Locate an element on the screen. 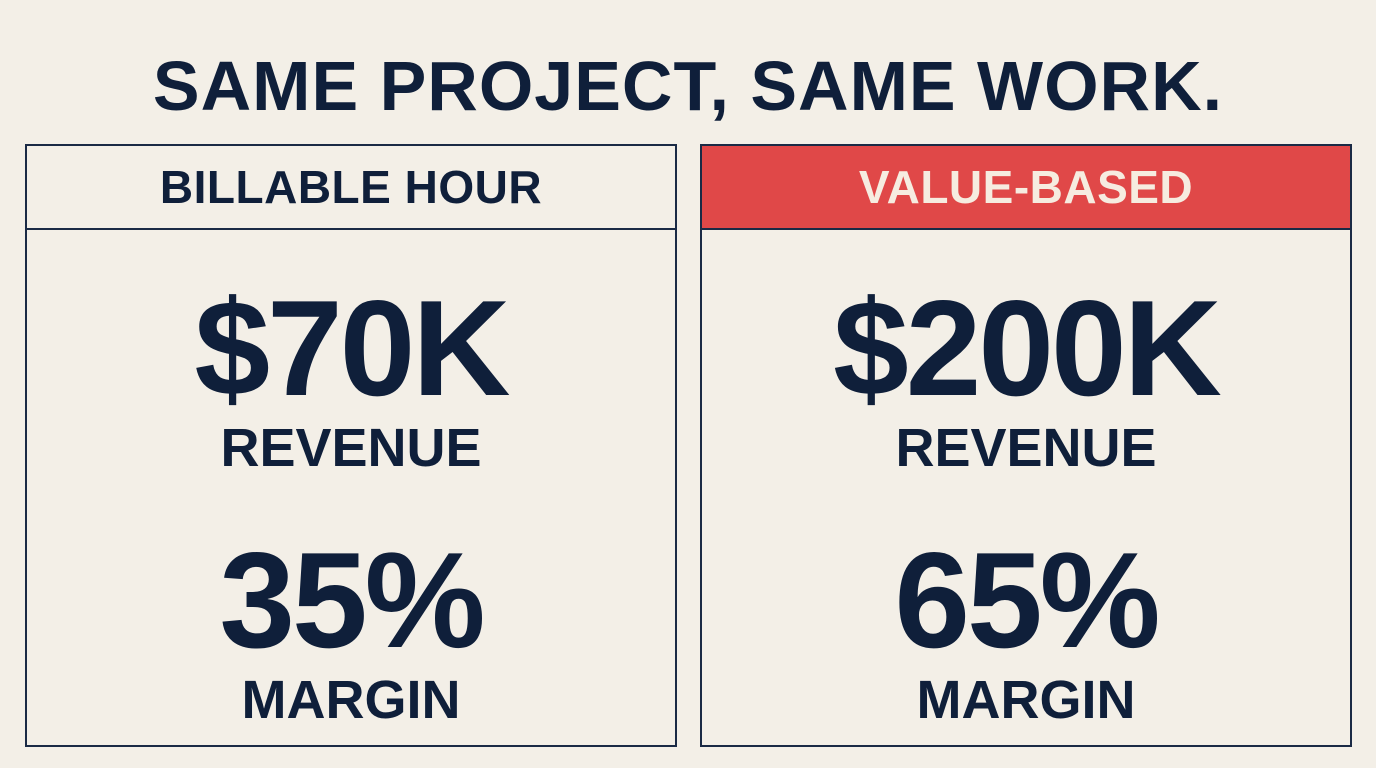 The image size is (1376, 768). revenue-value: $70K is located at coordinates (352, 348).